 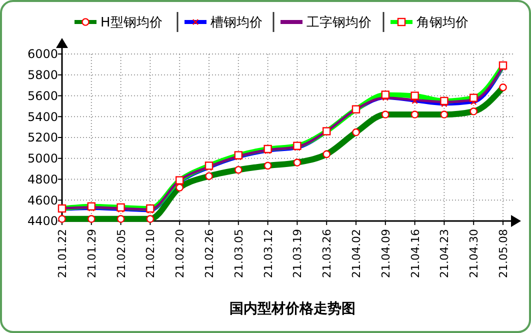 I want to click on y-tick-label: 5600, so click(x=42, y=95).